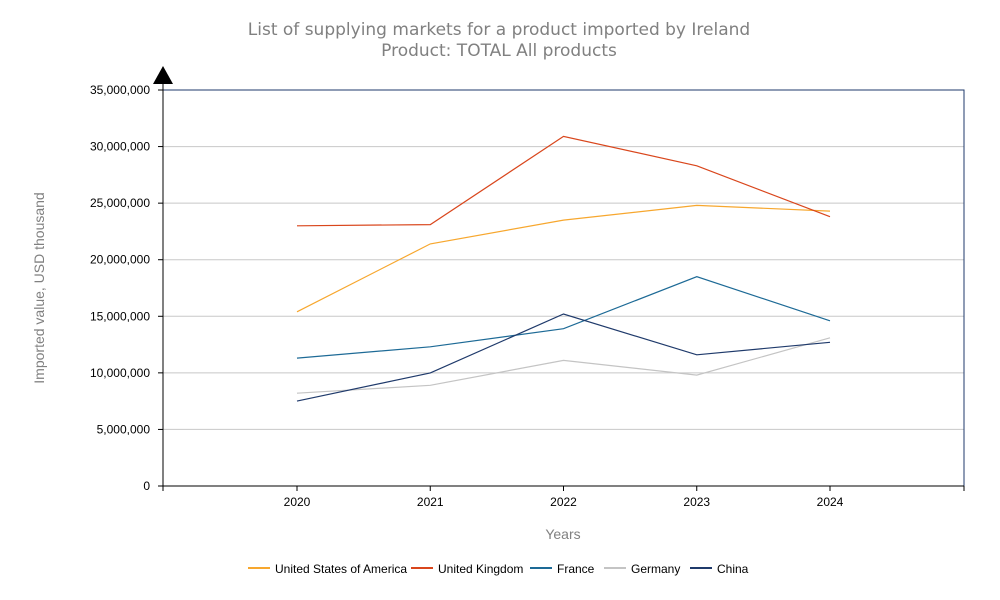  I want to click on x-tick-label: 2020, so click(297, 502).